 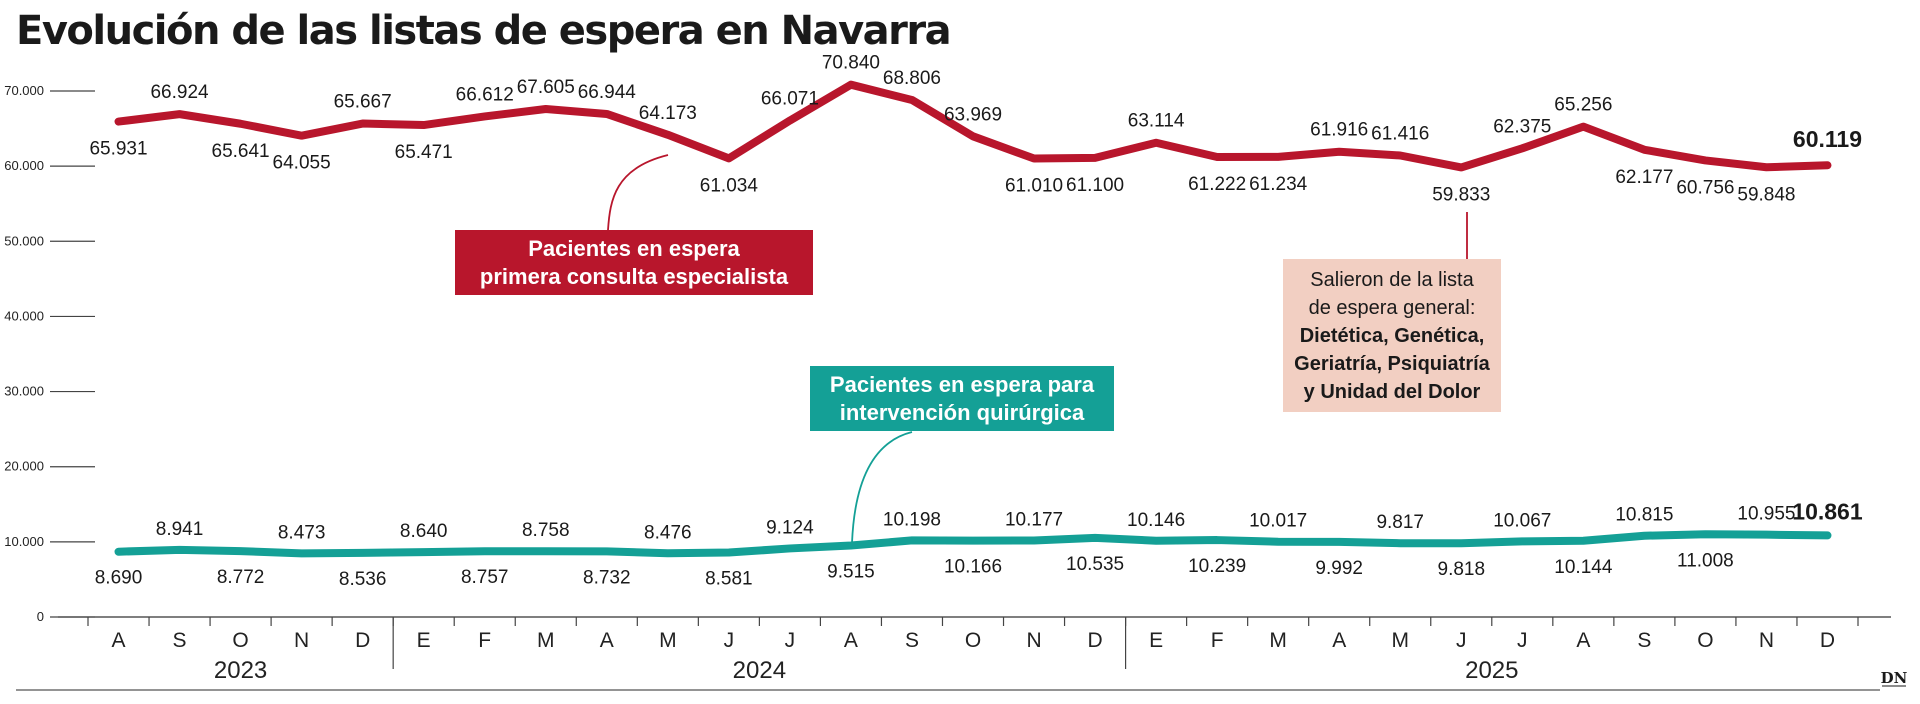 I want to click on note-text: Salieron de la lista, so click(x=1392, y=280).